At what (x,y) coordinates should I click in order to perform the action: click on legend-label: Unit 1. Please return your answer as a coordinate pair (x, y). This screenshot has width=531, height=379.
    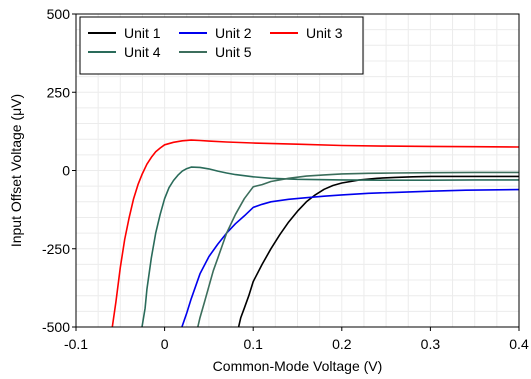
    Looking at the image, I should click on (142, 33).